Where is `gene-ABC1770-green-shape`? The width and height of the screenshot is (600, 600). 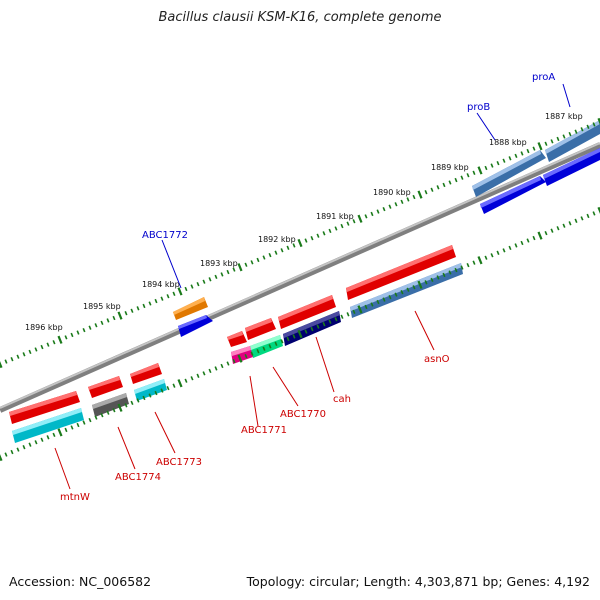 gene-ABC1770-green-shape is located at coordinates (266, 346).